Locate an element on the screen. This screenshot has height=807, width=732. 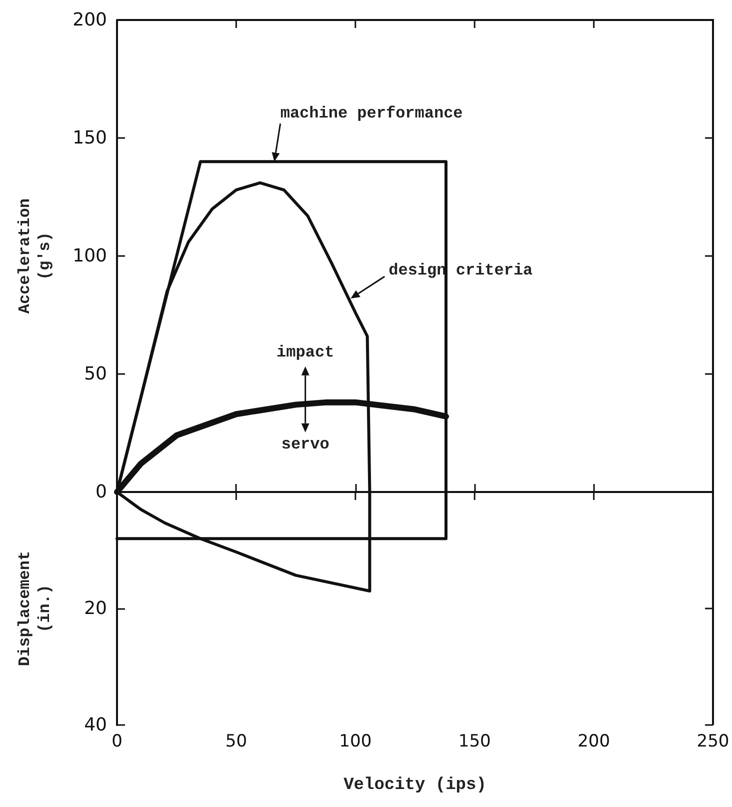
y-tick-label: 100 is located at coordinates (89, 256).